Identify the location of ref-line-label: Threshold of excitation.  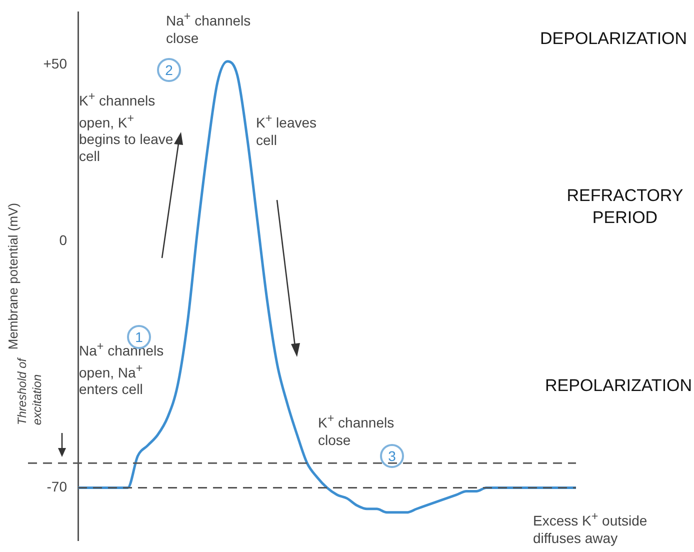
(29, 391).